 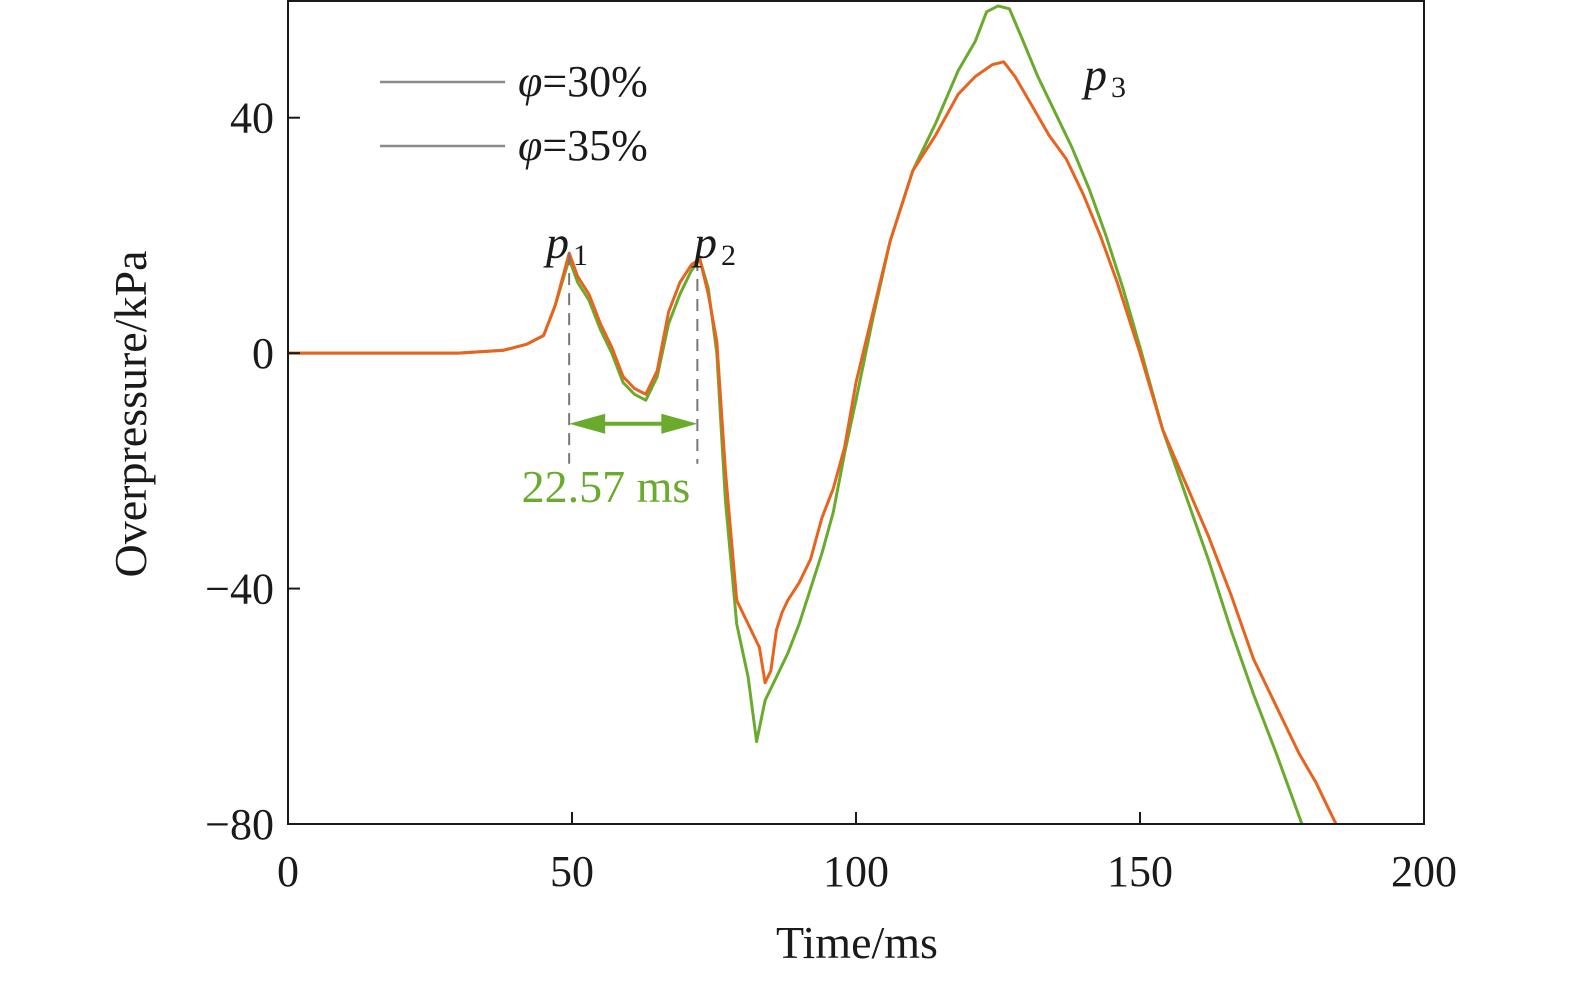 What do you see at coordinates (633, 358) in the screenshot?
I see `annotation-layer` at bounding box center [633, 358].